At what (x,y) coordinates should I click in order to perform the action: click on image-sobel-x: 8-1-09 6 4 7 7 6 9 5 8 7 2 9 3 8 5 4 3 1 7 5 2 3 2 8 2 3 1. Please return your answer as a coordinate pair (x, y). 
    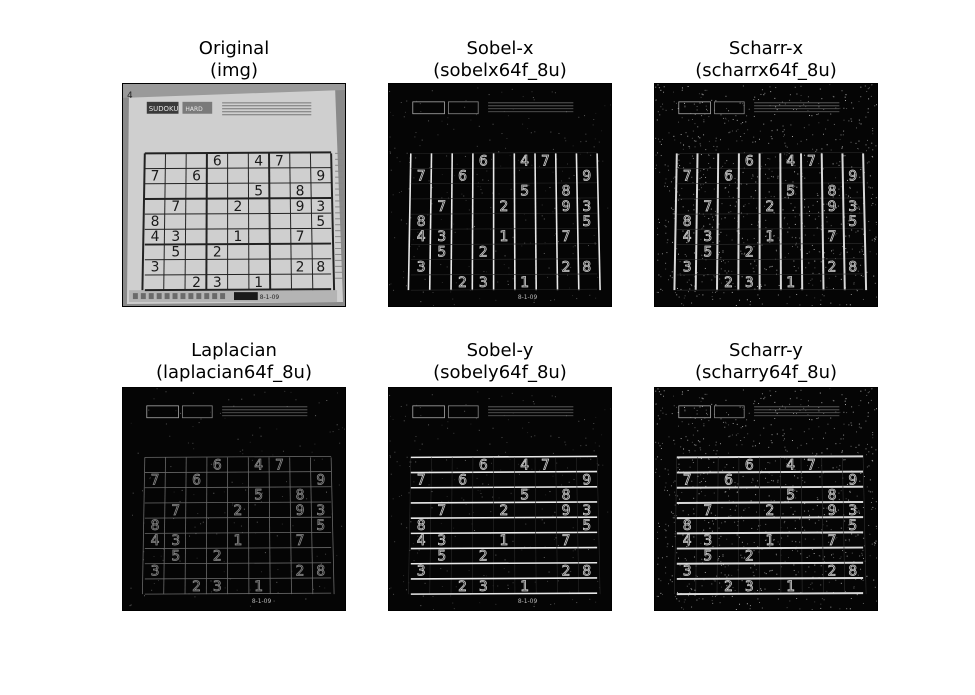
    Looking at the image, I should click on (500, 195).